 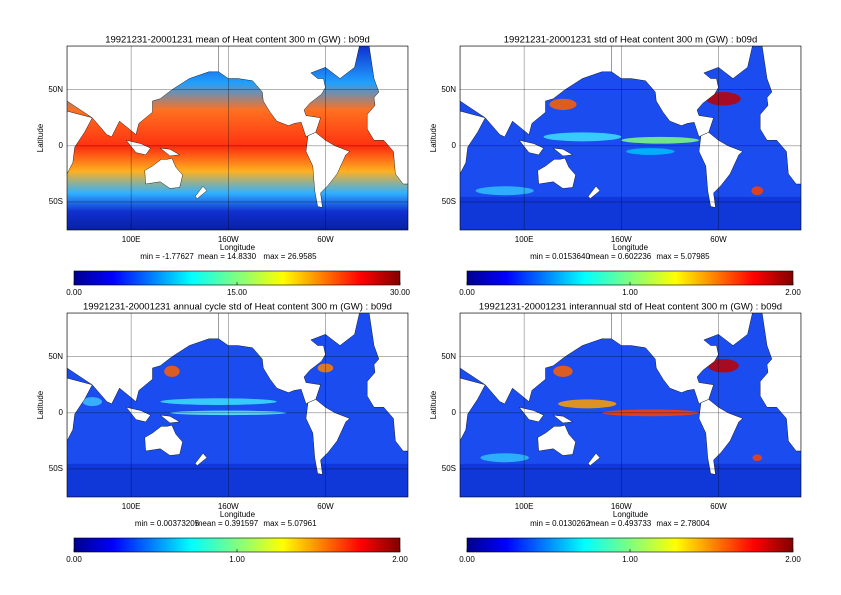 I want to click on stat-label: min = 0.0153640, so click(x=560, y=256).